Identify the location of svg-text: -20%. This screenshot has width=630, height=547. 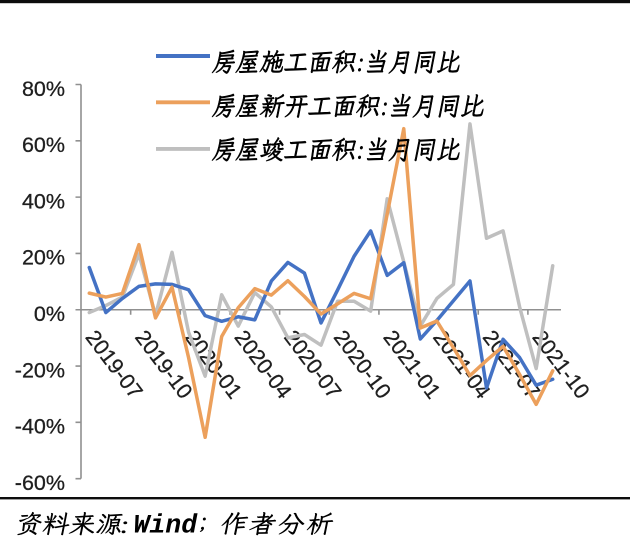
(40, 370).